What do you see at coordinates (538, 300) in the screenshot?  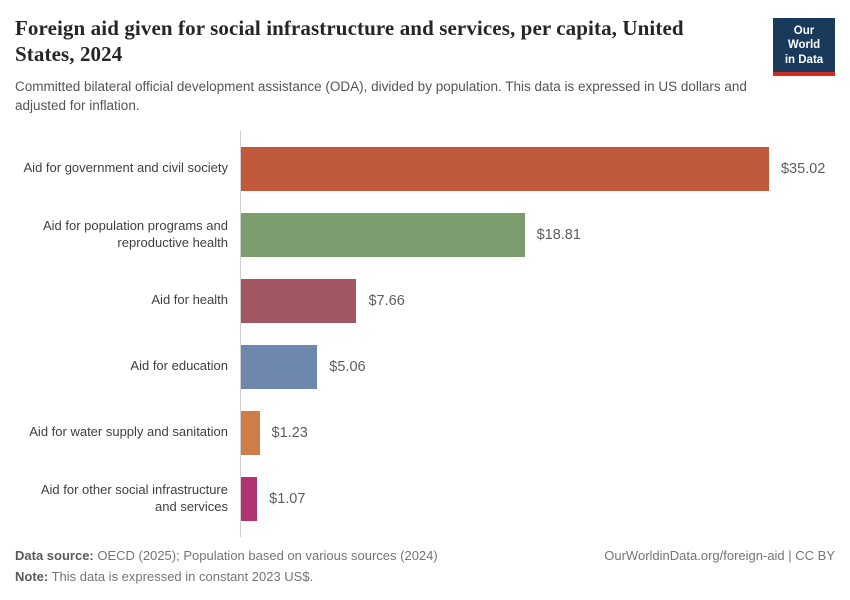 I see `bar-track: $7.66` at bounding box center [538, 300].